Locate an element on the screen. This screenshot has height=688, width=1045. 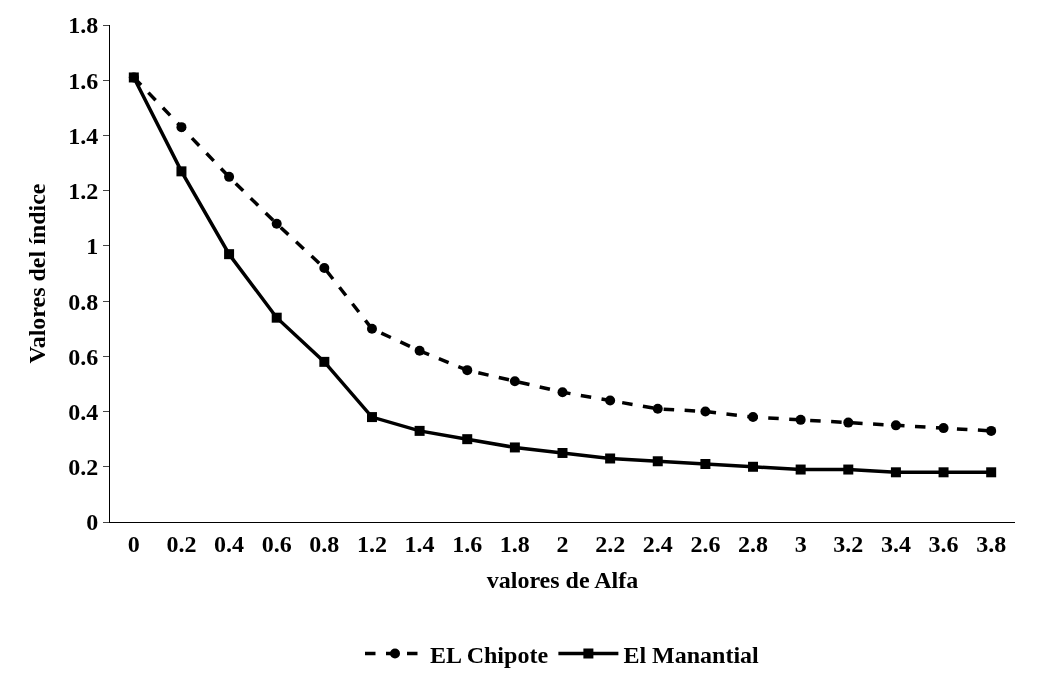
y-tick-label: 1.2 is located at coordinates (83, 191).